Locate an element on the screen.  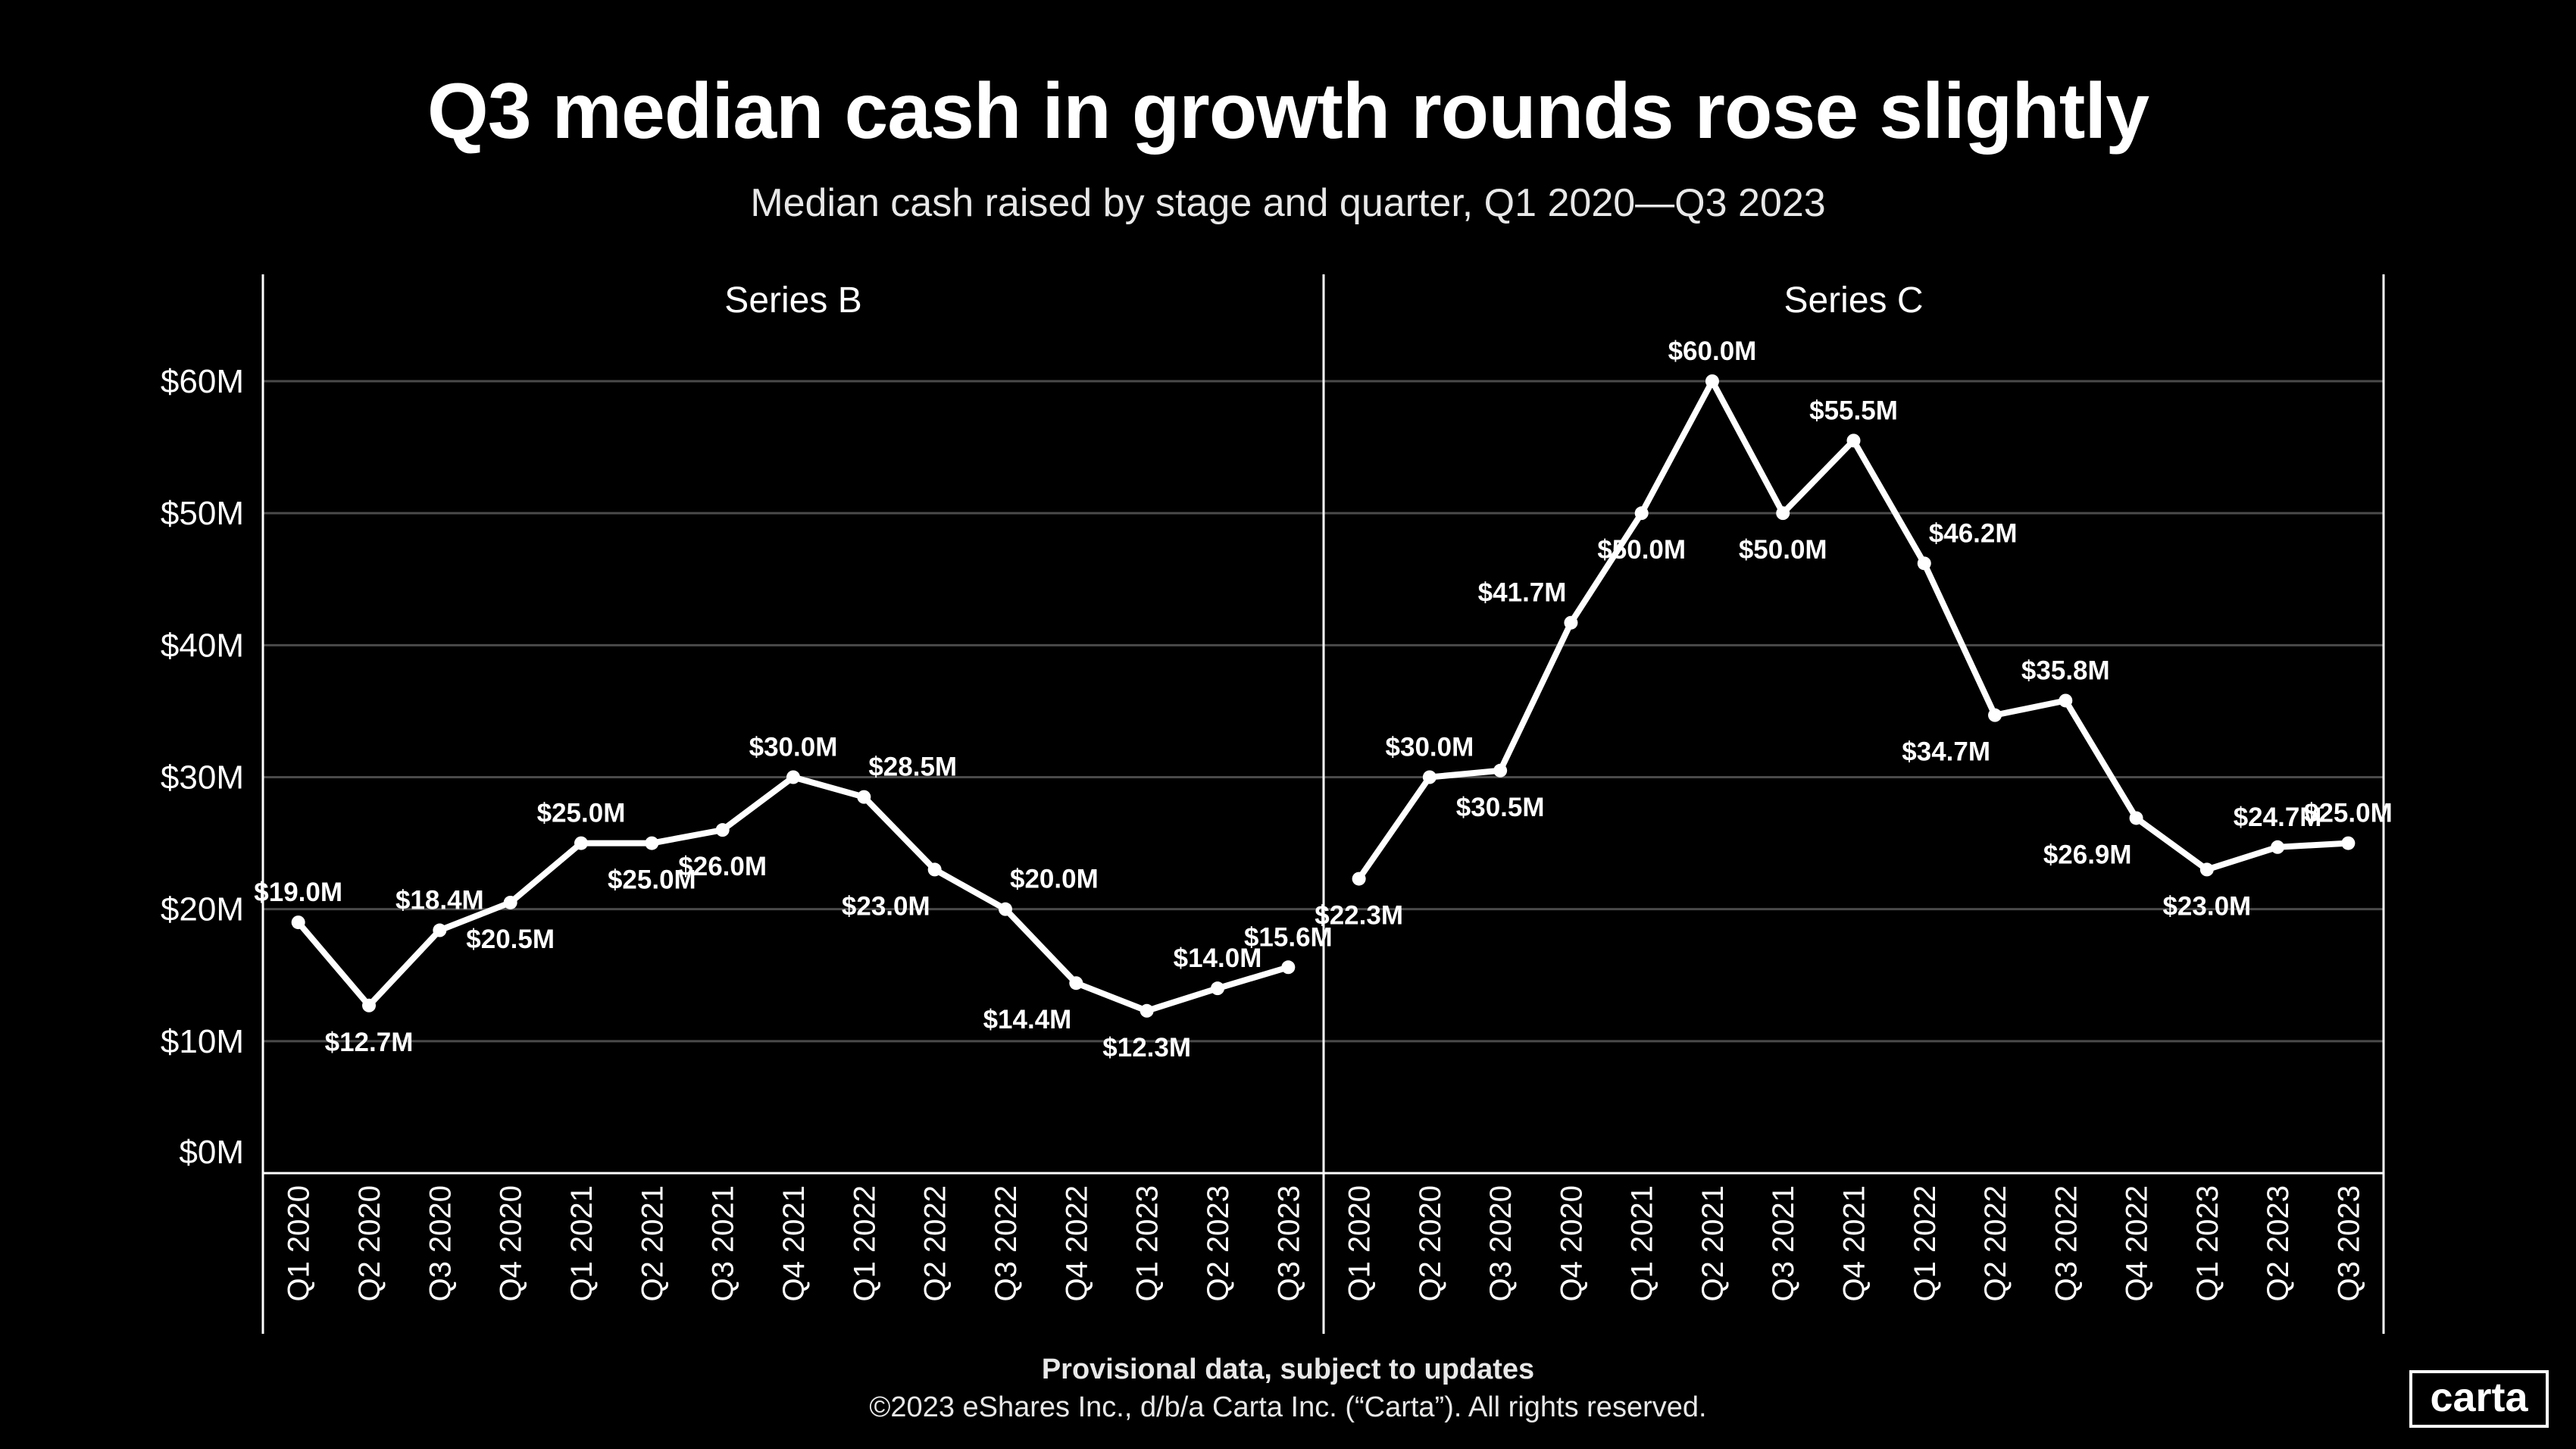
y-tick-label: $60M is located at coordinates (203, 381).